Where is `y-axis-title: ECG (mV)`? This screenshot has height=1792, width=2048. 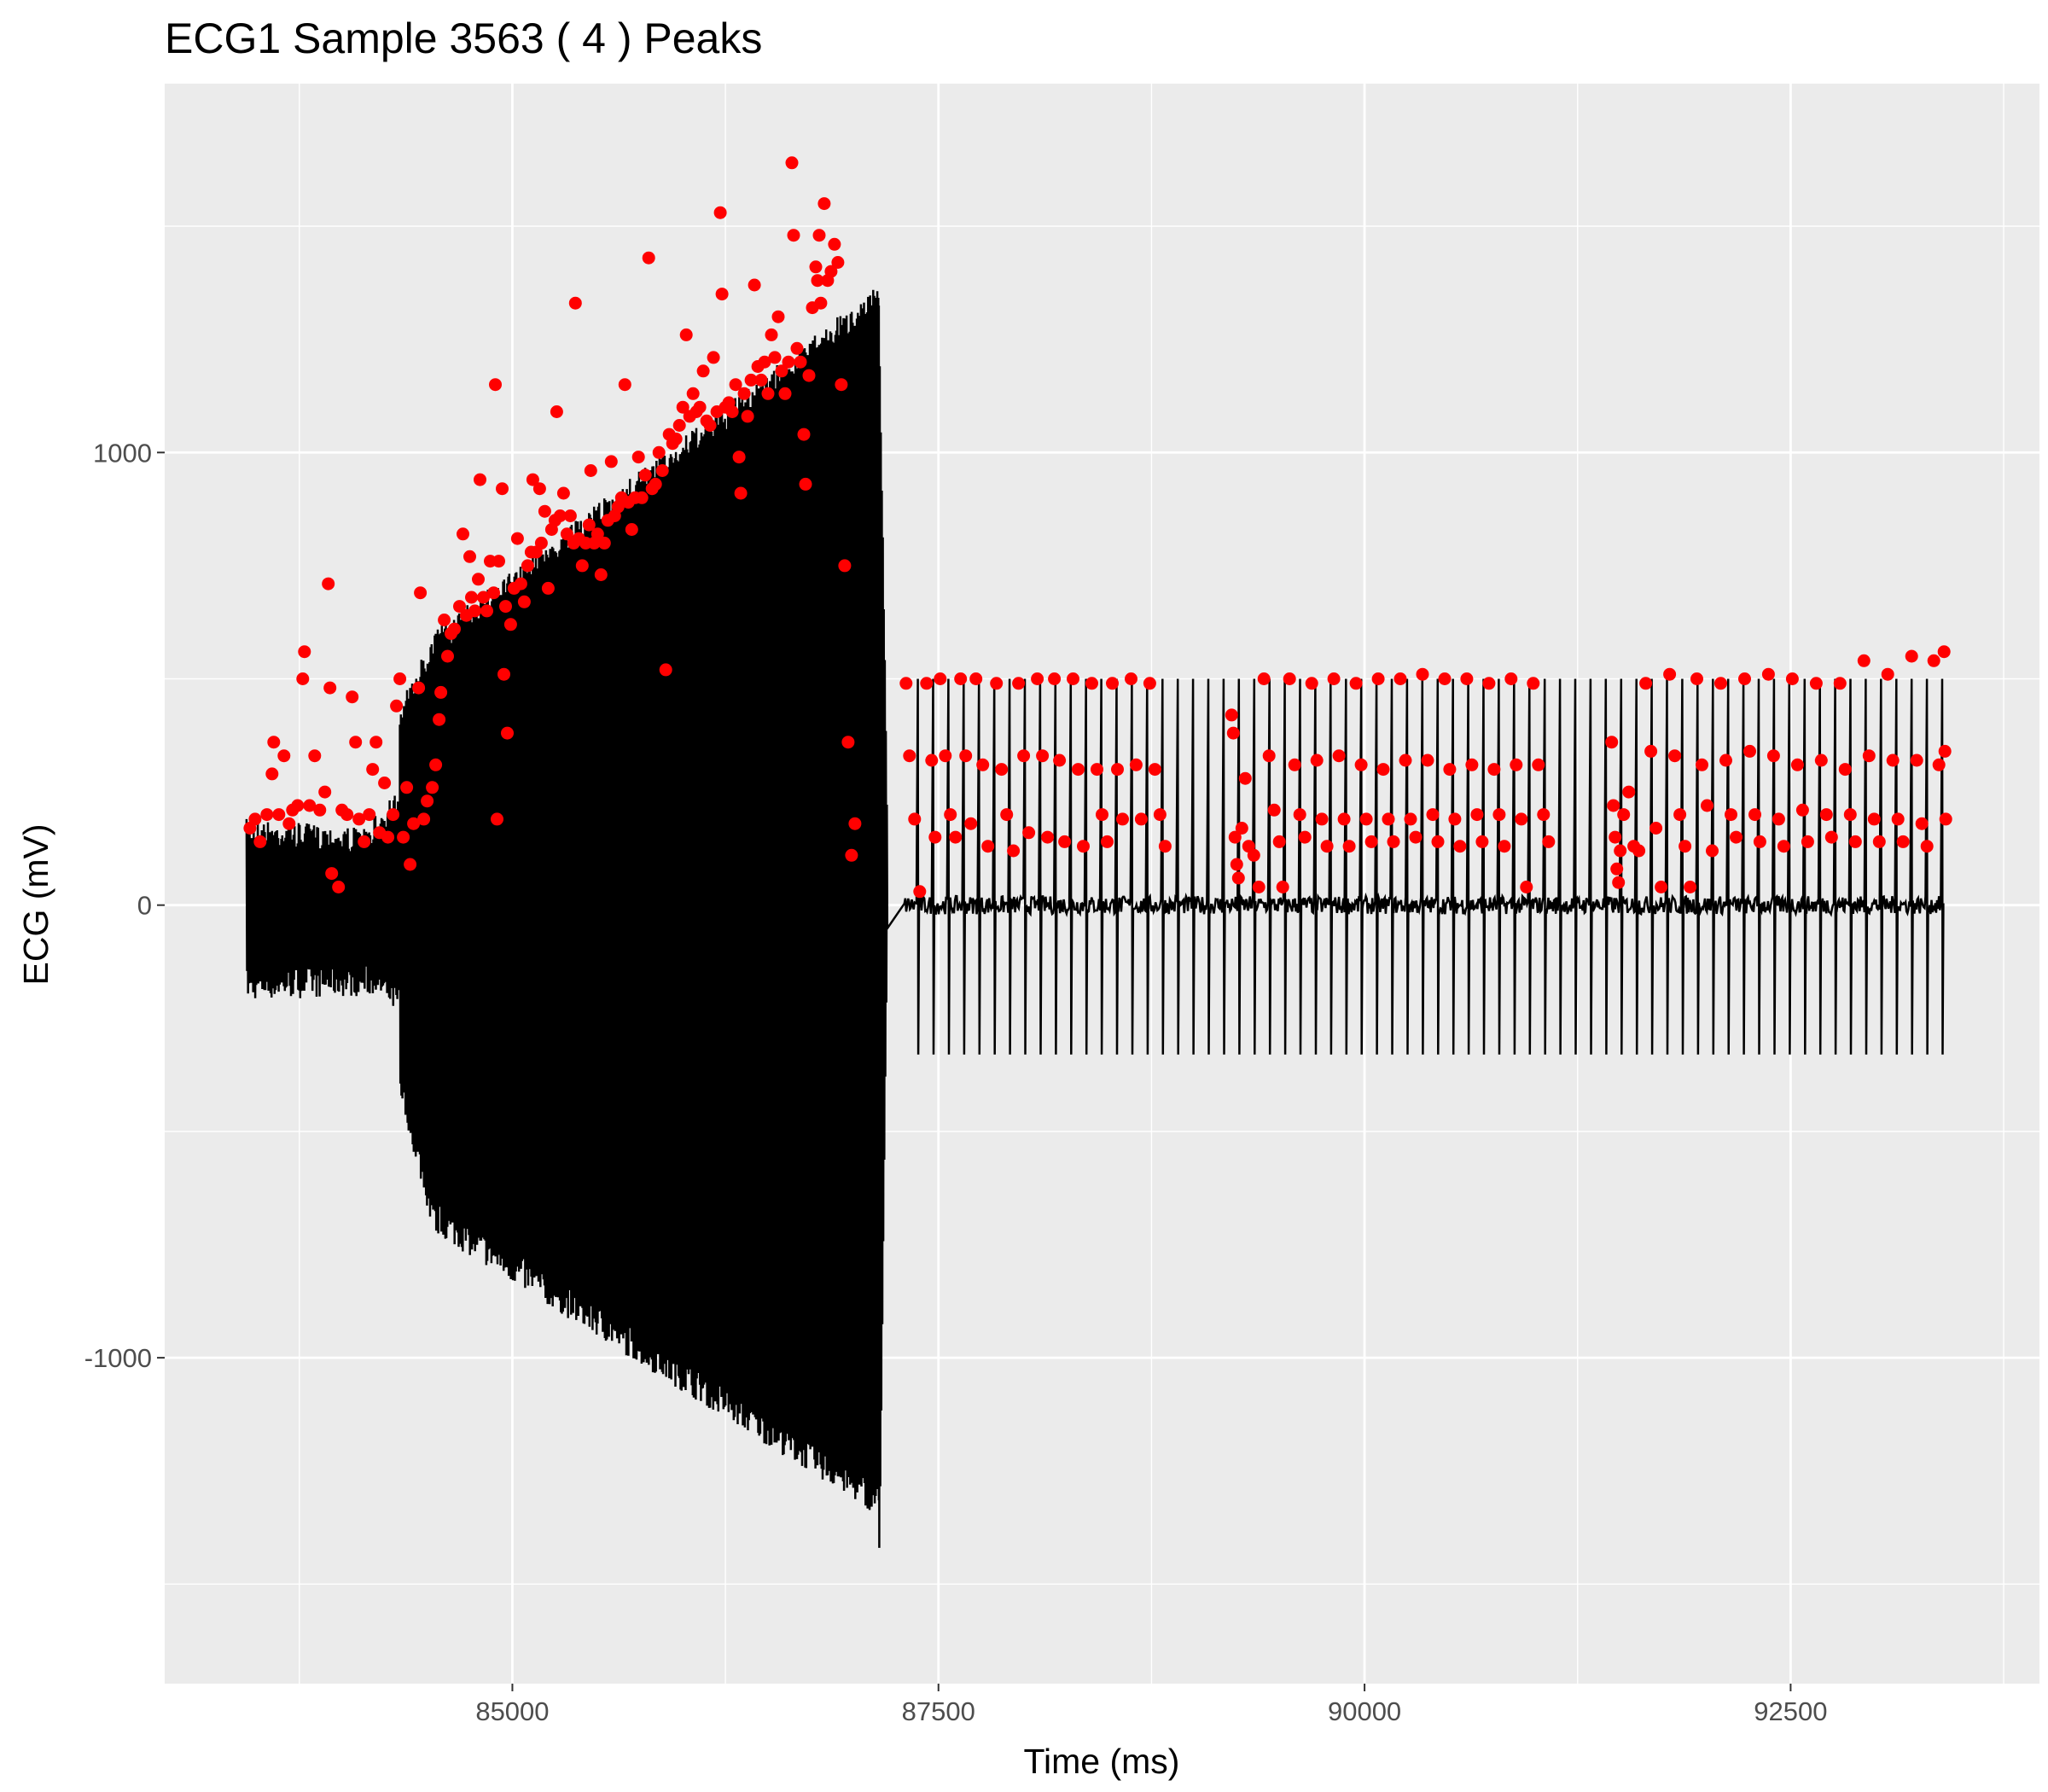
y-axis-title: ECG (mV) is located at coordinates (35, 904).